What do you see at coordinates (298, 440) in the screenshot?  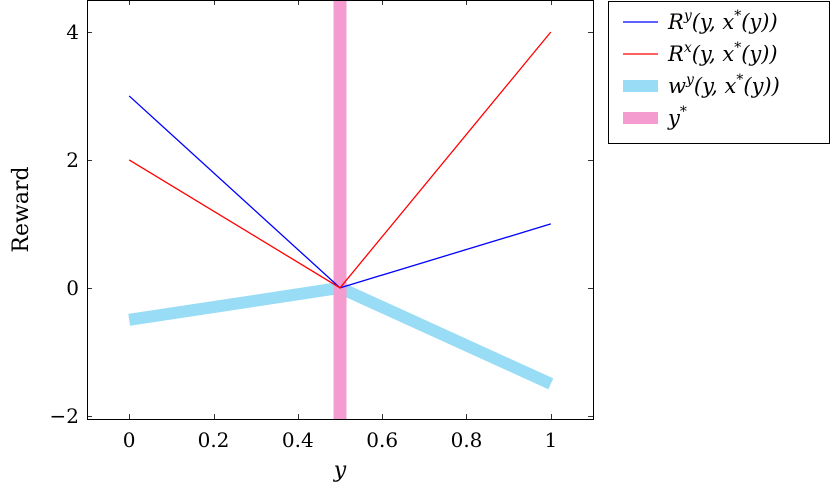 I see `x-tick-label-2: 0.4` at bounding box center [298, 440].